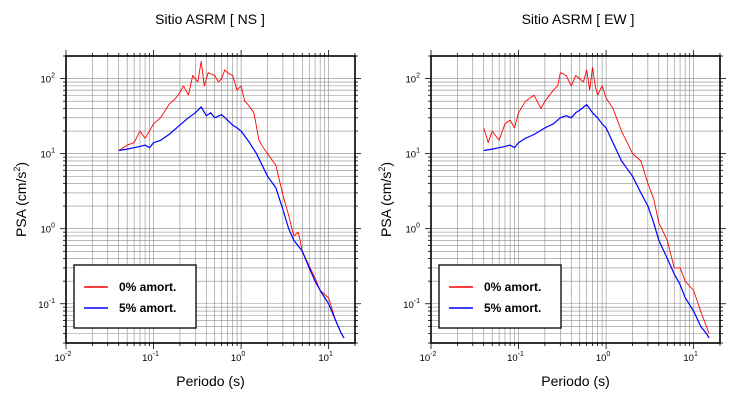  Describe the element at coordinates (578, 19) in the screenshot. I see `chart-title: Sitio ASRM [ EW ]` at that location.